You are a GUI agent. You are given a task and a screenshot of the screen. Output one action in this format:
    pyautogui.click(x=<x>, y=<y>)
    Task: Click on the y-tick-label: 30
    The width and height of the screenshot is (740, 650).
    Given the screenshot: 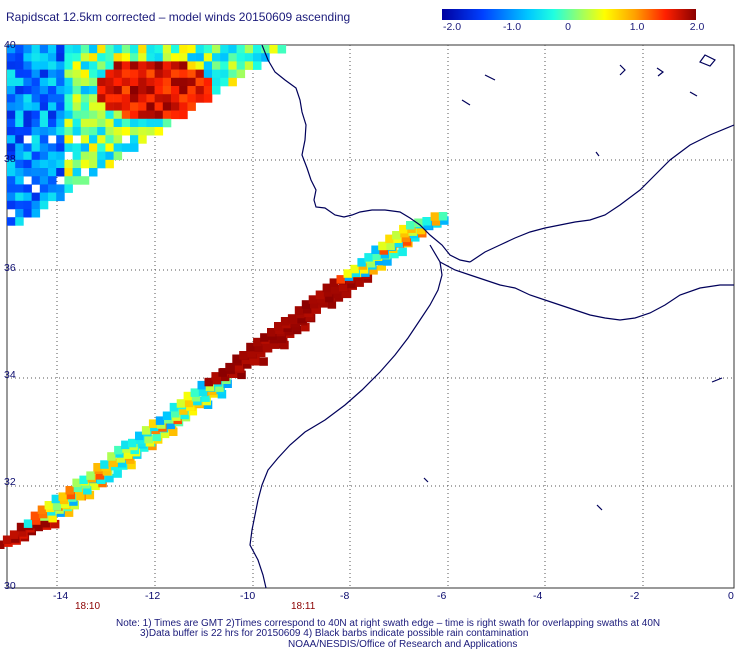 What is the action you would take?
    pyautogui.click(x=10, y=586)
    